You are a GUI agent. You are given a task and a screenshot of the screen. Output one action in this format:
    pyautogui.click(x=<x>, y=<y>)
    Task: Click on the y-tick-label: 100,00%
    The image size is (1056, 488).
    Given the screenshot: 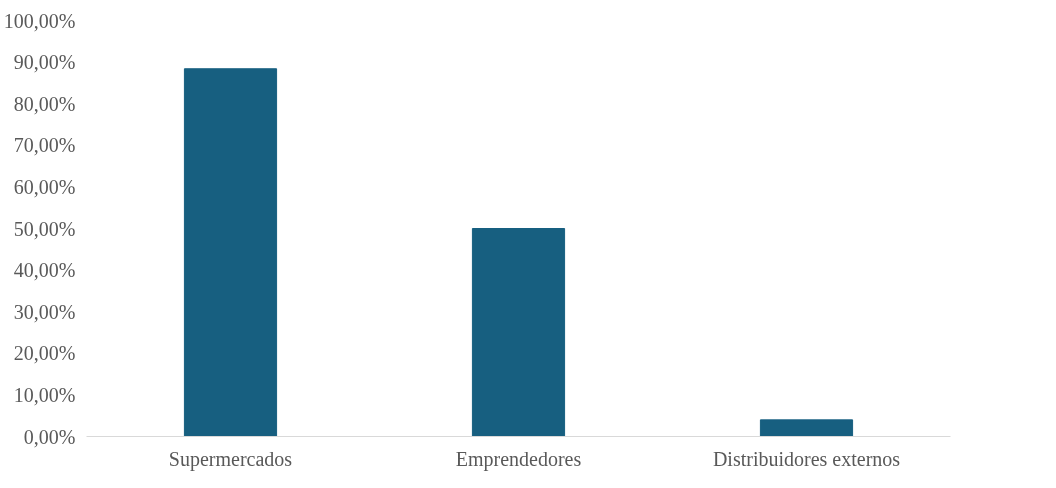 What is the action you would take?
    pyautogui.click(x=39, y=20)
    